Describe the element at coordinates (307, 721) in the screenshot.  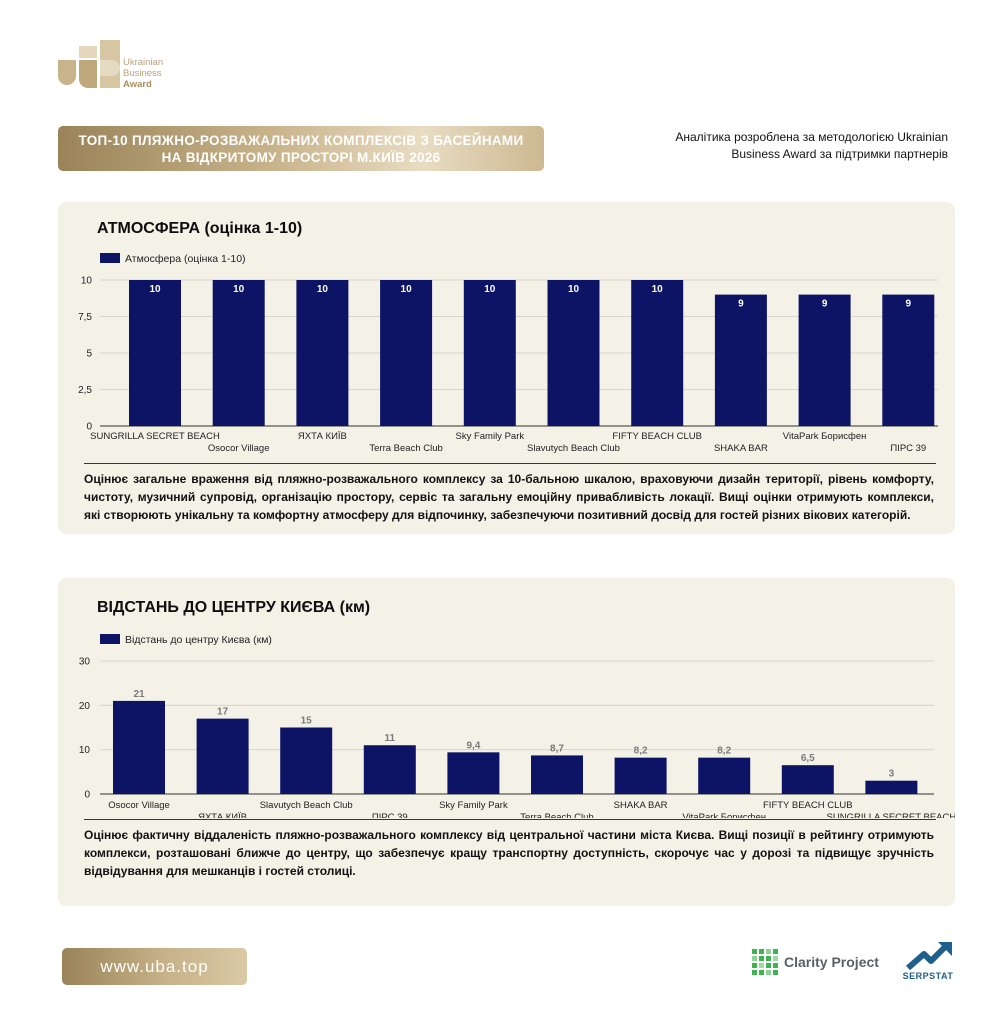
I see `bar-value-label: 15` at that location.